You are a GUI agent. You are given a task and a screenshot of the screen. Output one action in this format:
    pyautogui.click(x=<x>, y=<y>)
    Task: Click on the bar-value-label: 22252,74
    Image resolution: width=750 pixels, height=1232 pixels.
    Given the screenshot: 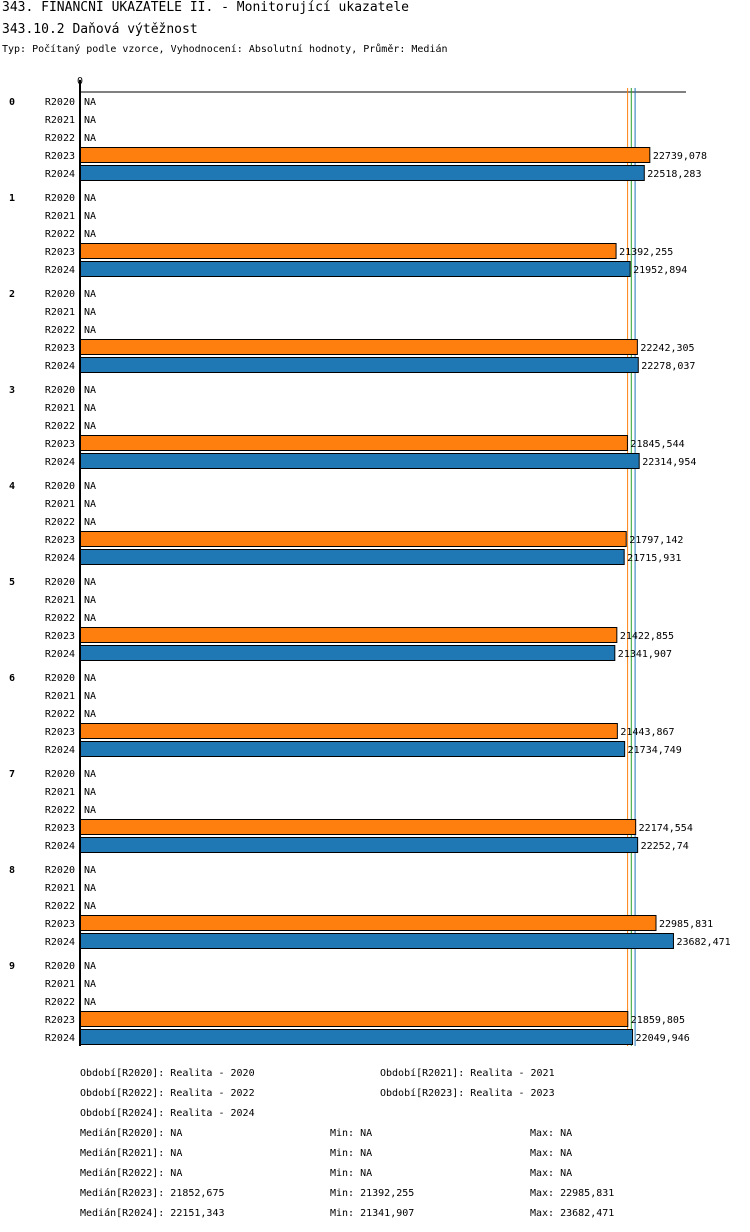 What is the action you would take?
    pyautogui.click(x=665, y=846)
    